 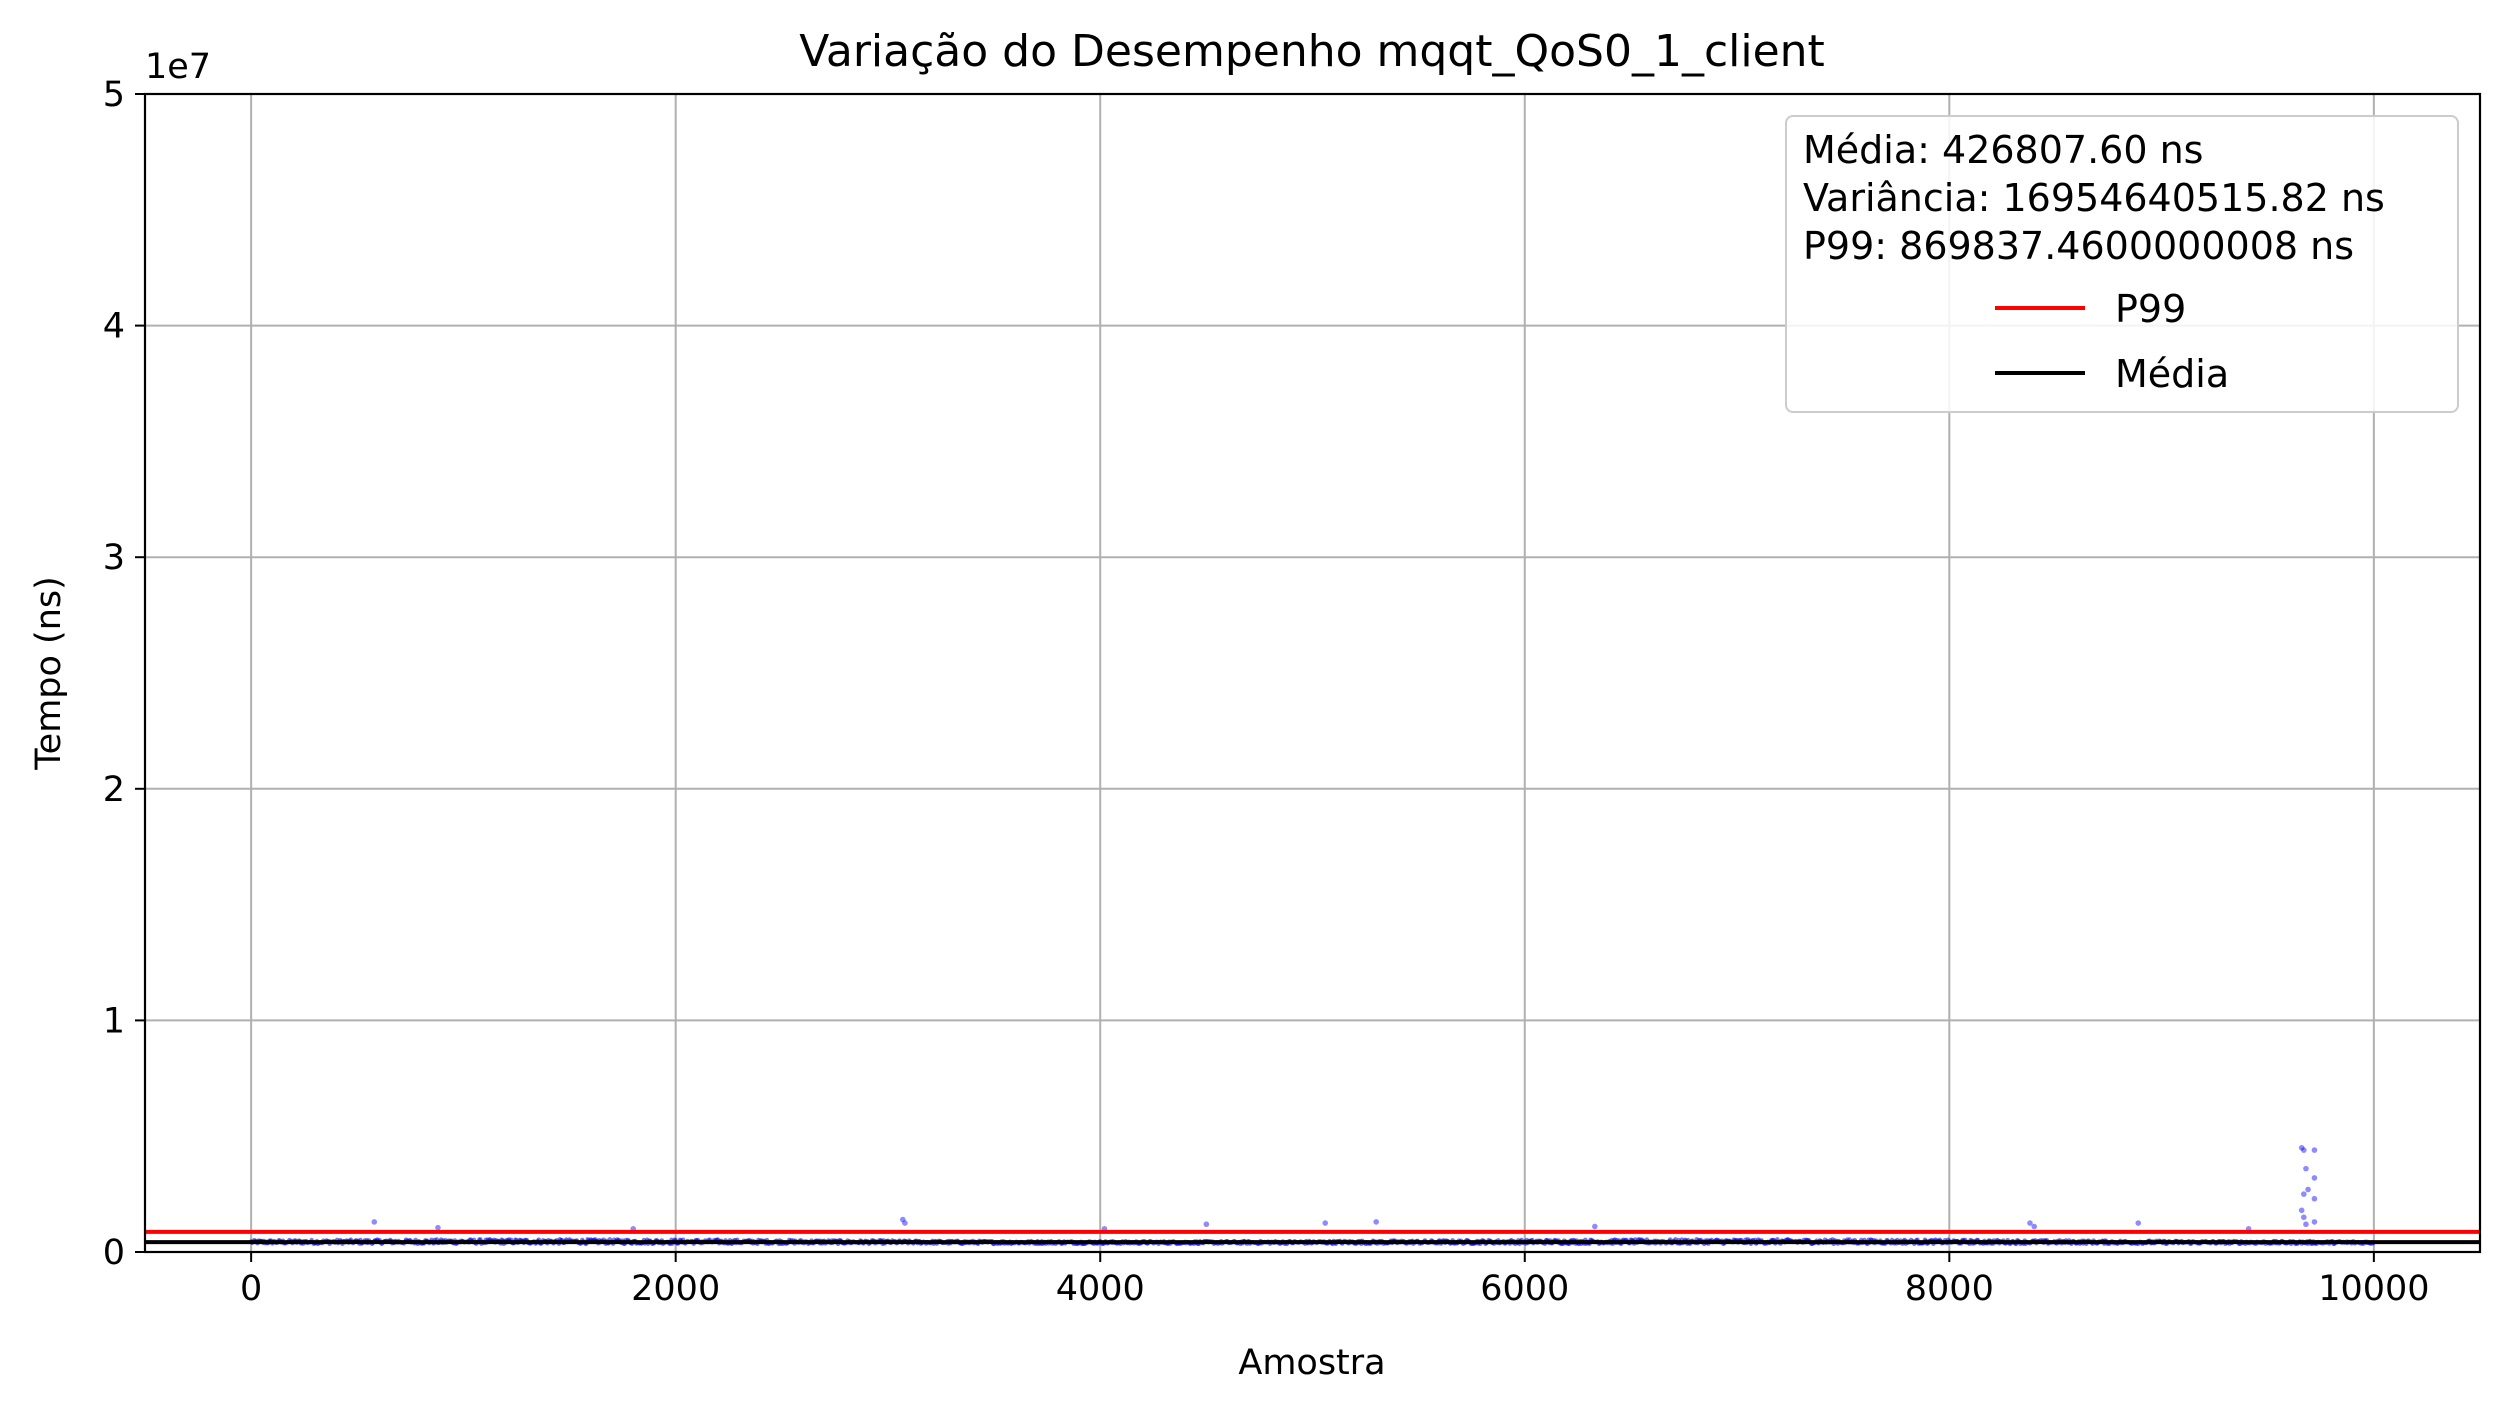 What do you see at coordinates (114, 1253) in the screenshot?
I see `y-tick-label: 0` at bounding box center [114, 1253].